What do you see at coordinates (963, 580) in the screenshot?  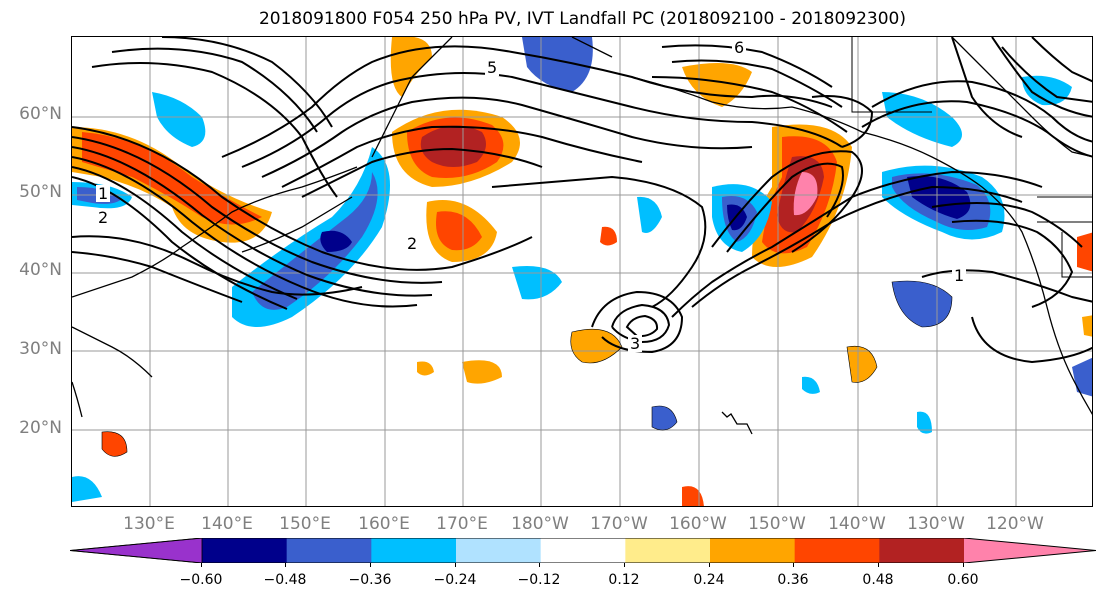 I see `colorbar-tick-label: 0.60` at bounding box center [963, 580].